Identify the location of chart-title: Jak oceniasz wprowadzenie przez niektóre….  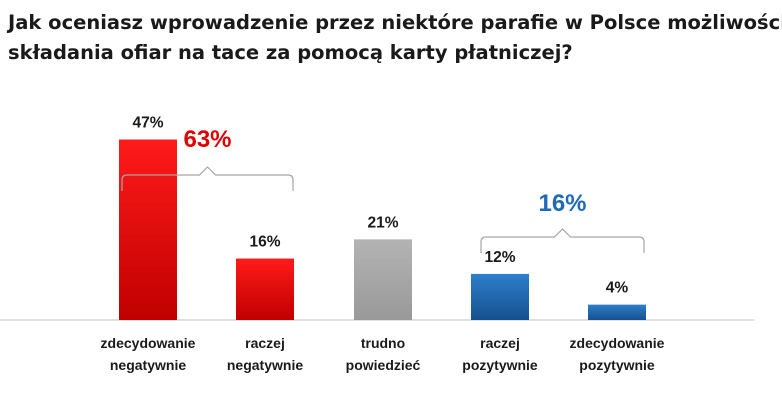
(395, 38).